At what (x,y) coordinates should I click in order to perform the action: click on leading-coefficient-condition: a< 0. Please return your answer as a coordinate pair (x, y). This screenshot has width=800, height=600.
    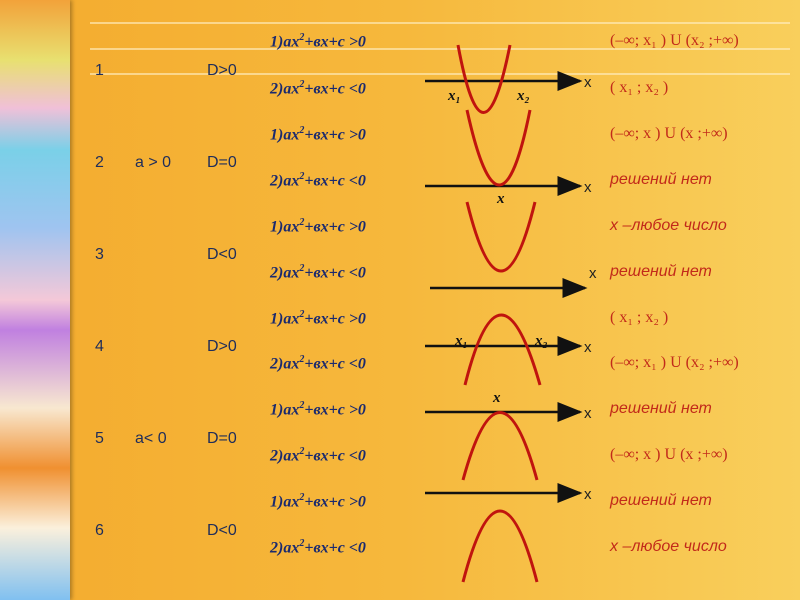
    Looking at the image, I should click on (151, 438).